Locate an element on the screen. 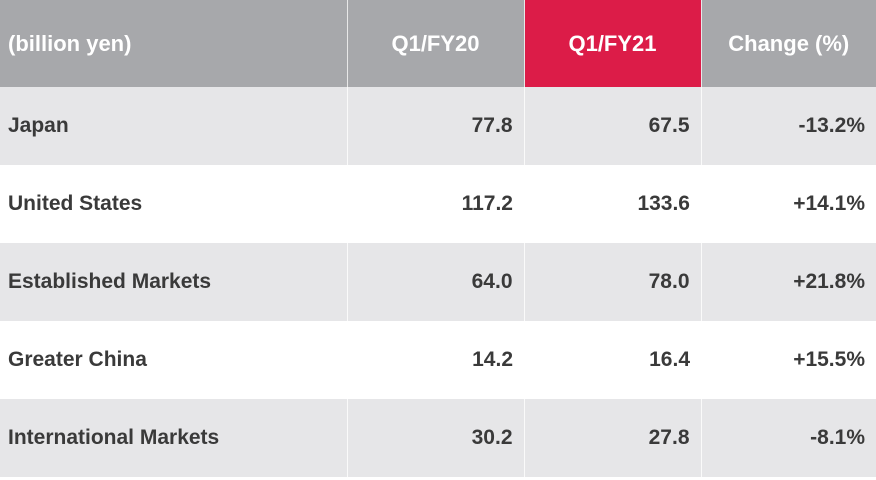  q1-fy21-cell: 133.6 is located at coordinates (612, 204).